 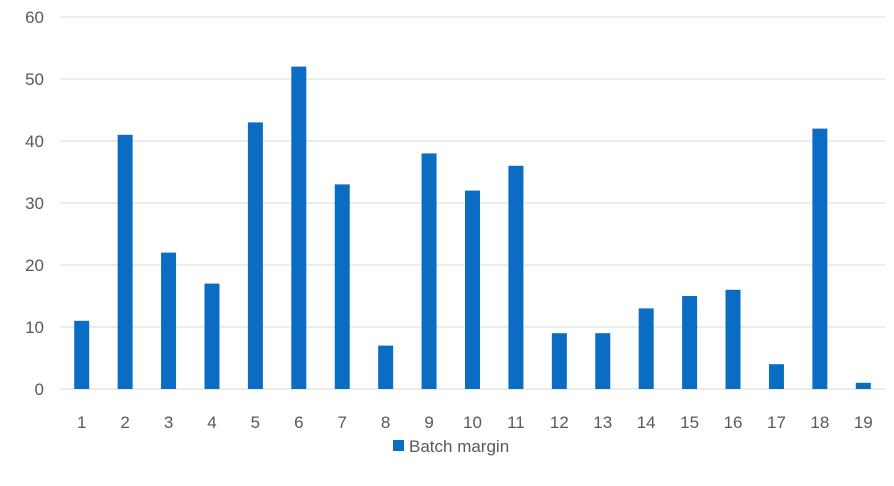 What do you see at coordinates (398, 445) in the screenshot?
I see `legend-swatch` at bounding box center [398, 445].